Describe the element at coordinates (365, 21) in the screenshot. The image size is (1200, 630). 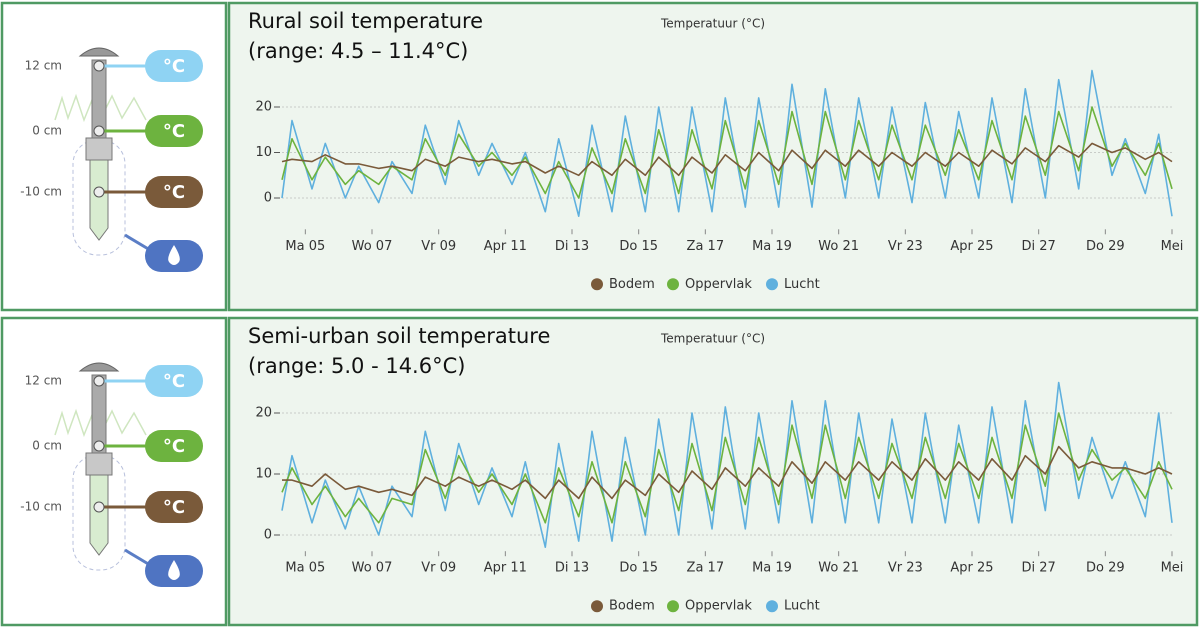
I see `chart-title: Rural soil temperature` at that location.